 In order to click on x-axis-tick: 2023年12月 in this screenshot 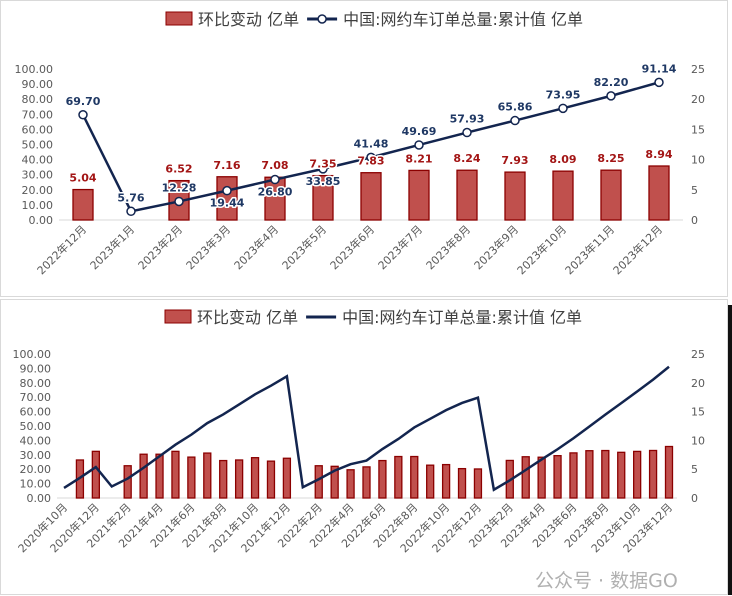, I will do `click(637, 249)`.